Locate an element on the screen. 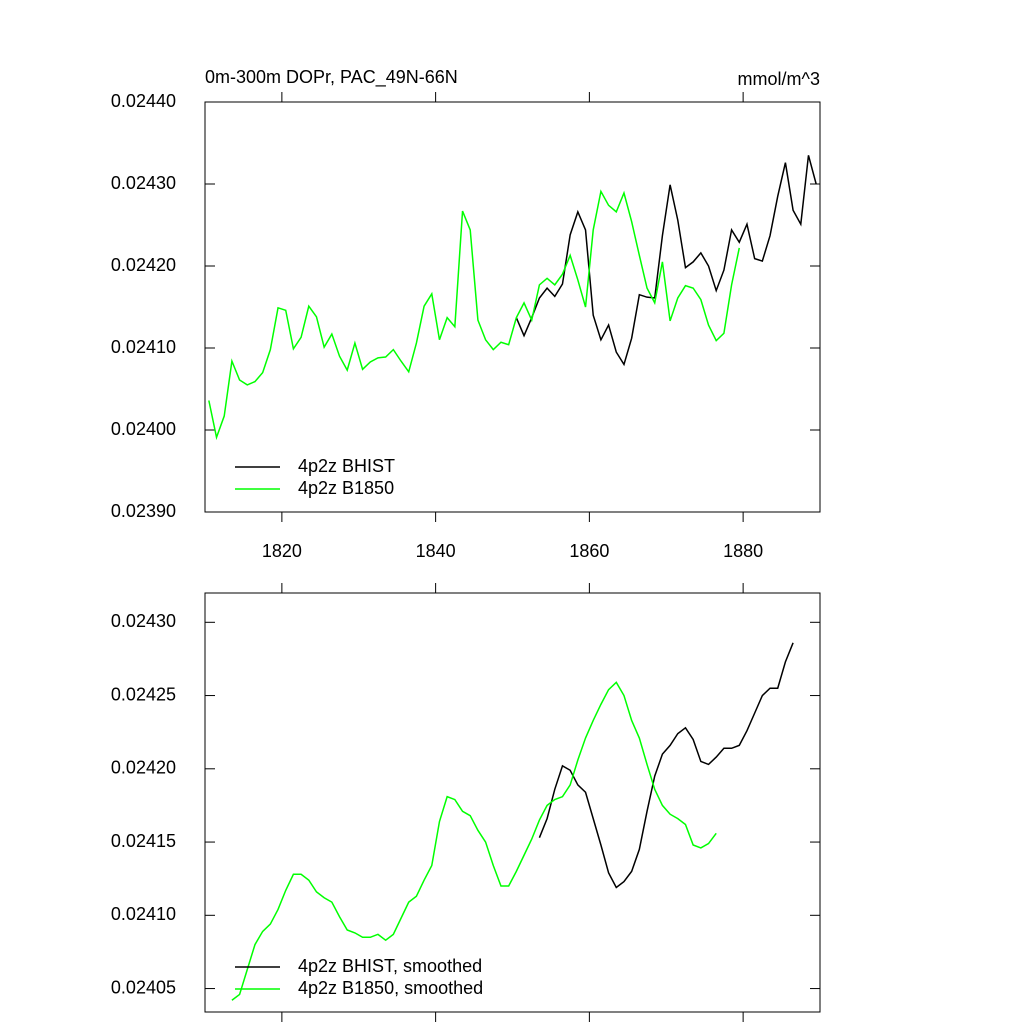 The width and height of the screenshot is (1024, 1024). legend-label: 4p2z B1850 is located at coordinates (346, 488).